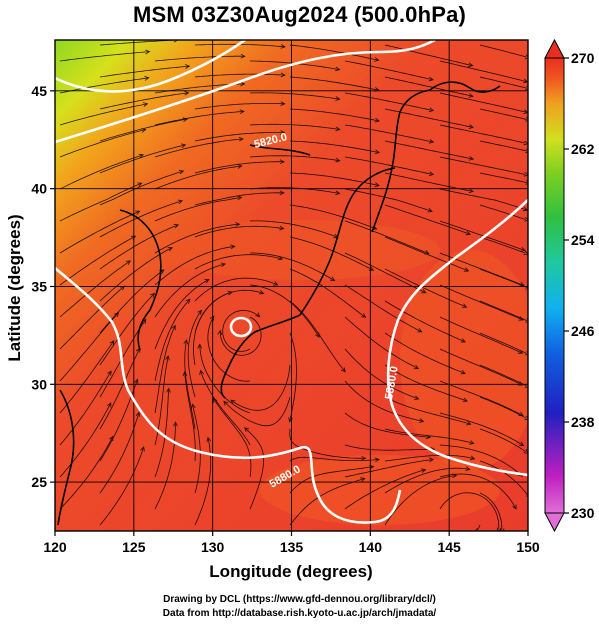 Image resolution: width=599 pixels, height=625 pixels. What do you see at coordinates (299, 14) in the screenshot?
I see `map-title: MSM 03Z30Aug2024 (500.0hPa)` at bounding box center [299, 14].